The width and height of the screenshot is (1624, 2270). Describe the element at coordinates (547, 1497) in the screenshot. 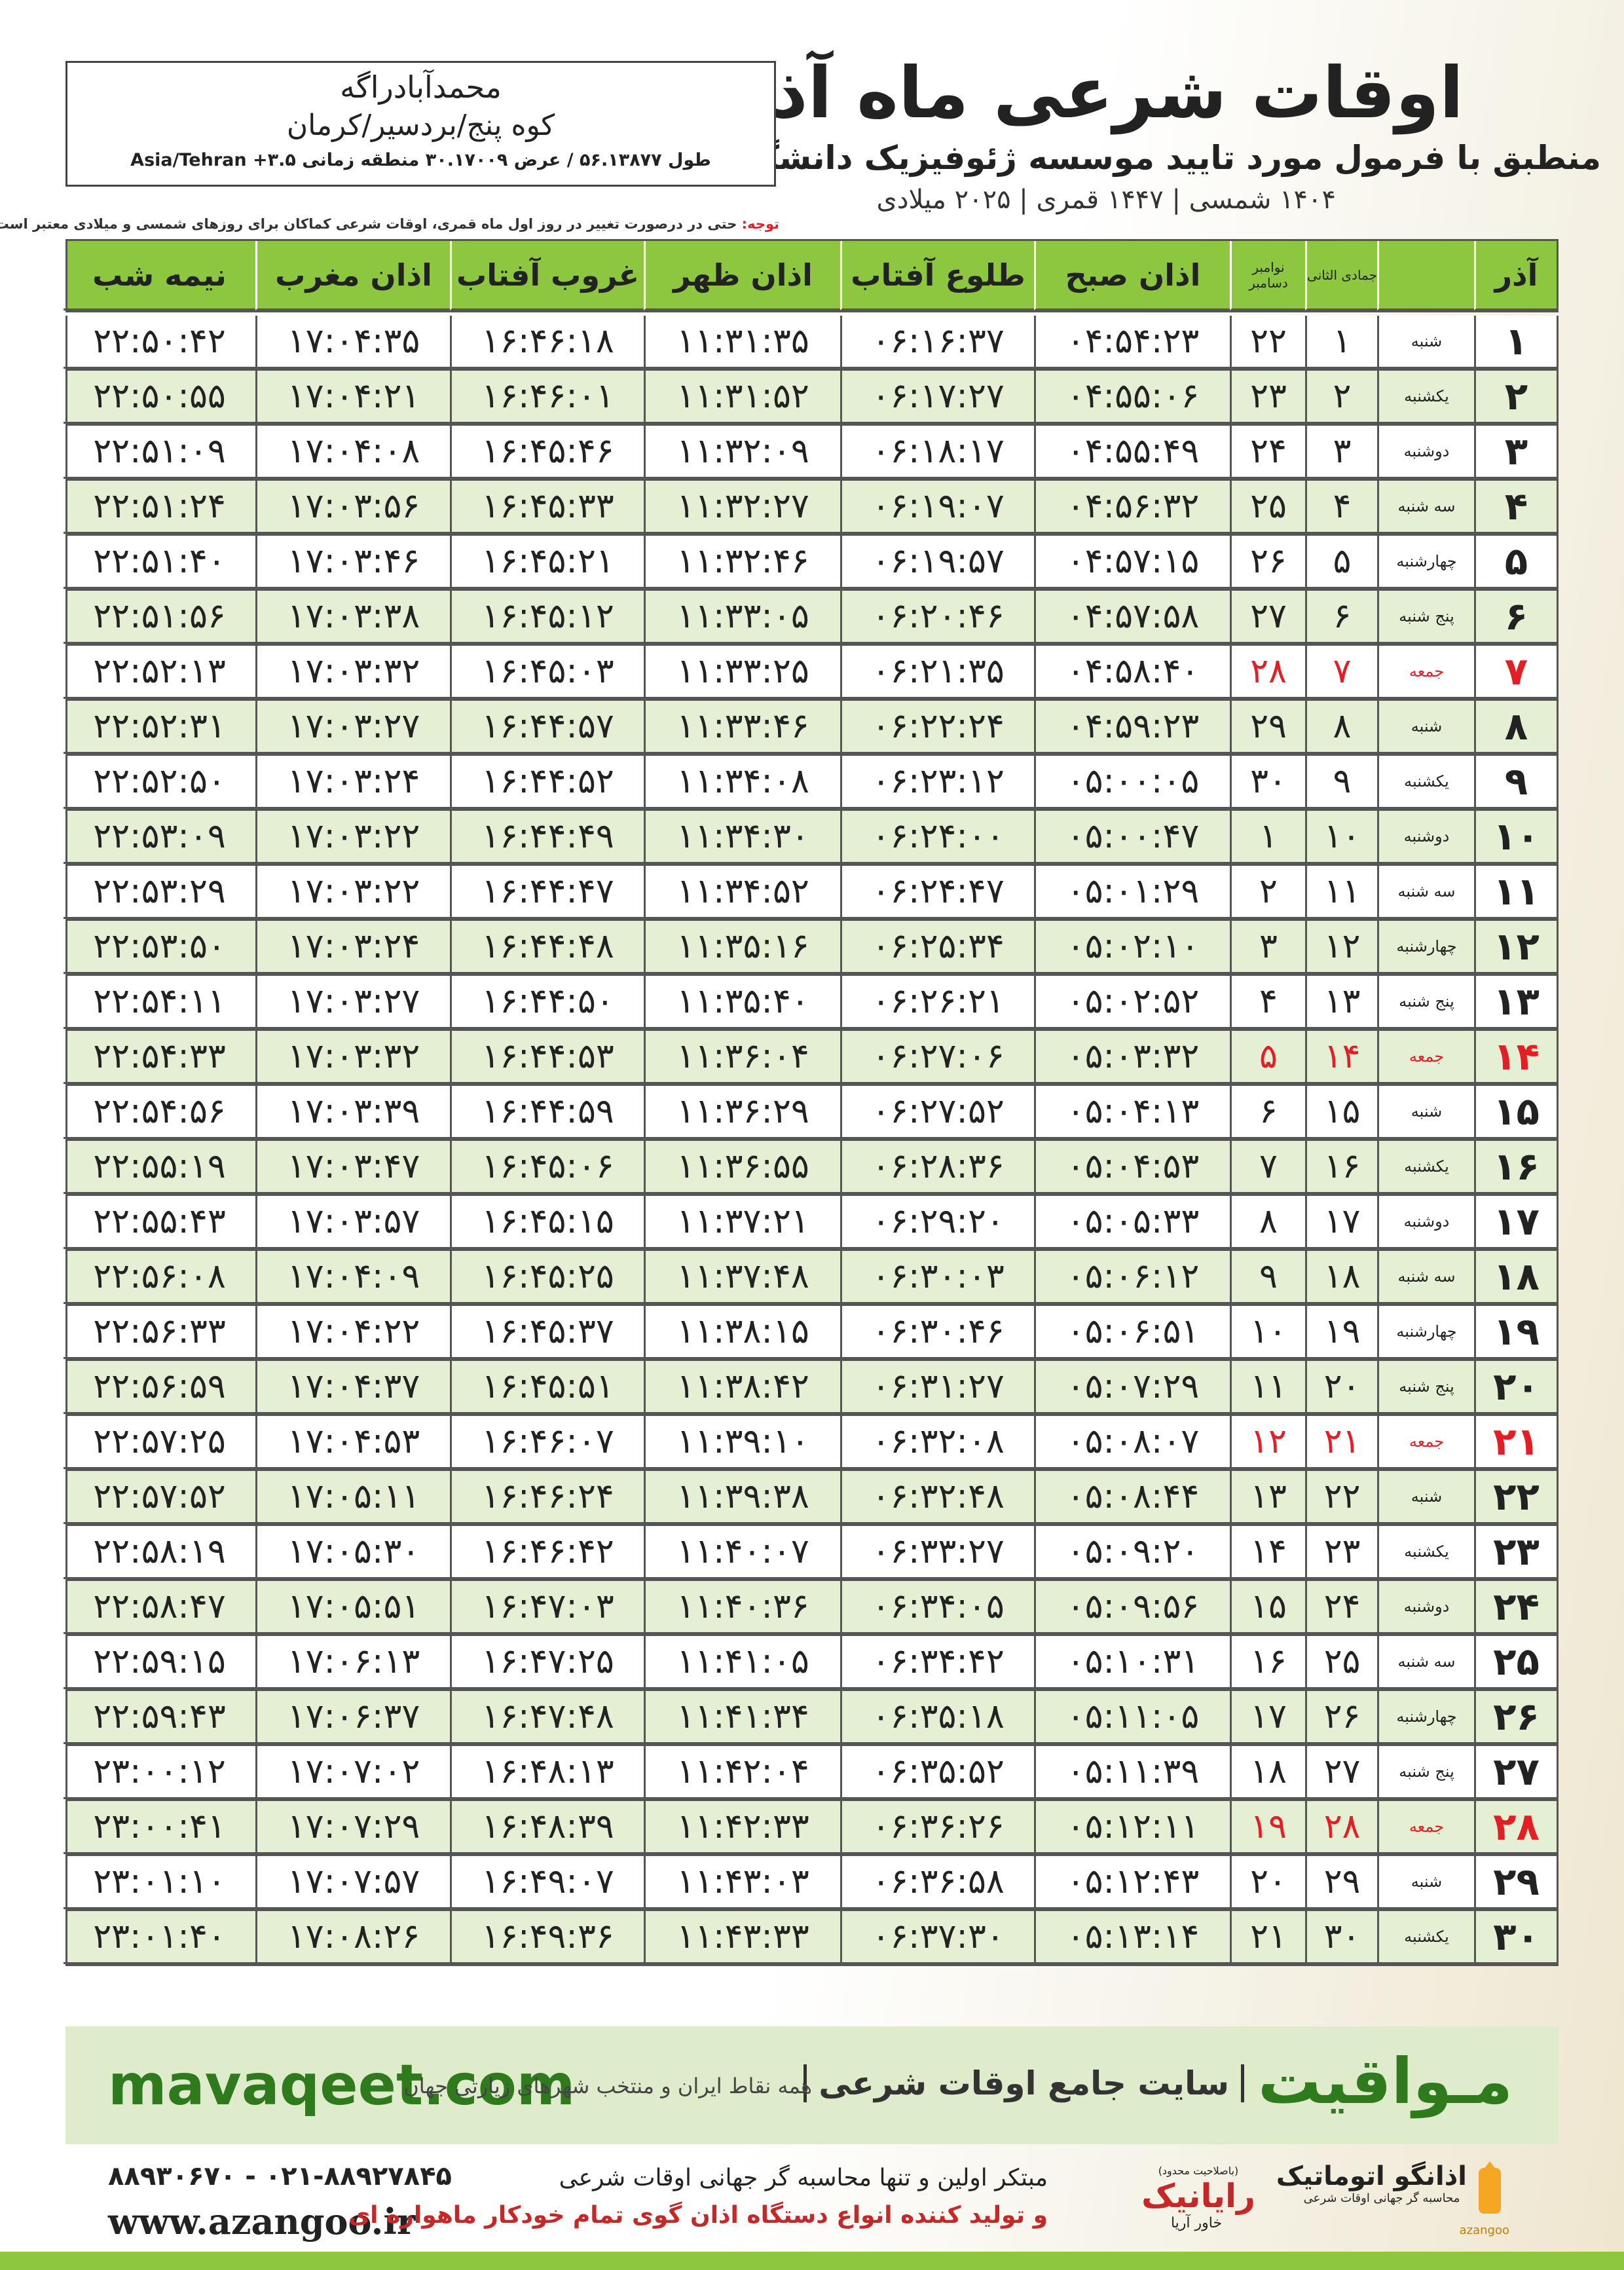

I see `time: ۱۶:۴۶:۲۴` at that location.